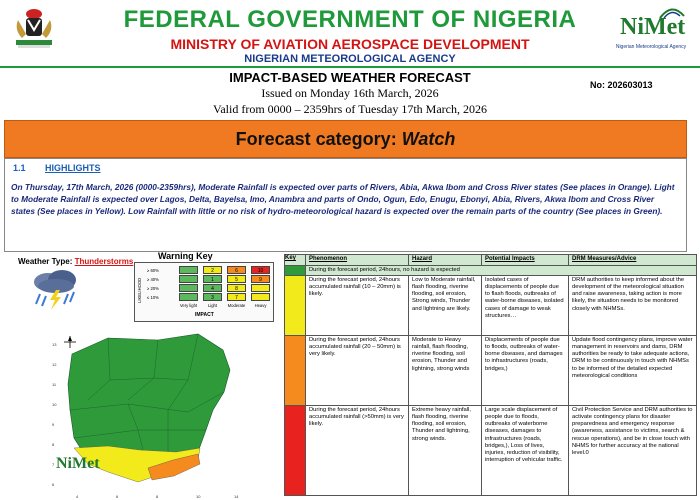  Describe the element at coordinates (212, 288) in the screenshot. I see `wk-cell: 4` at that location.